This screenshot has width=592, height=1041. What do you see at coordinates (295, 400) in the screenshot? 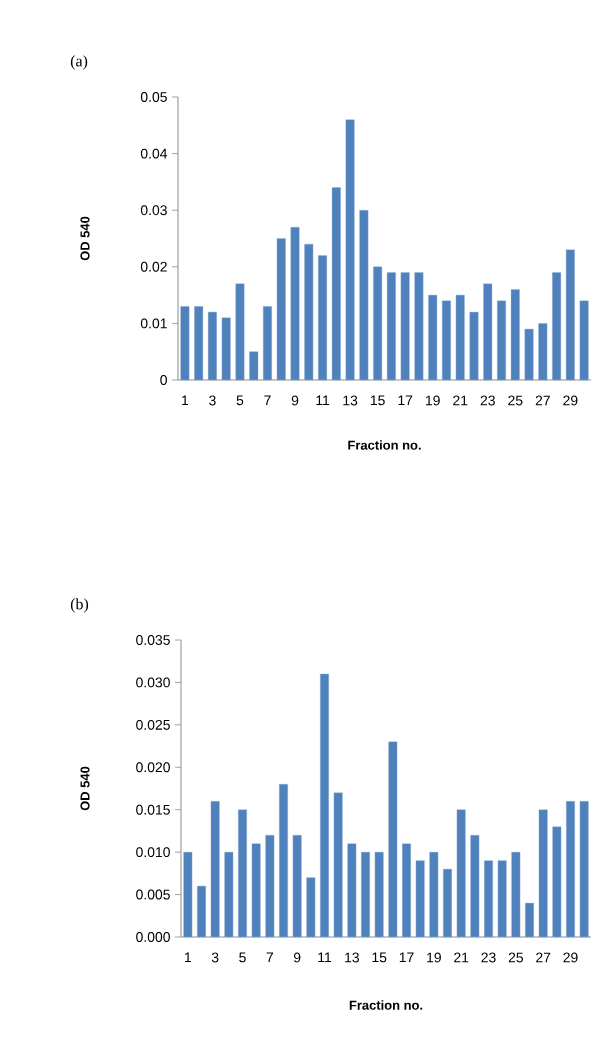
I see `x-tick-label: 9` at bounding box center [295, 400].